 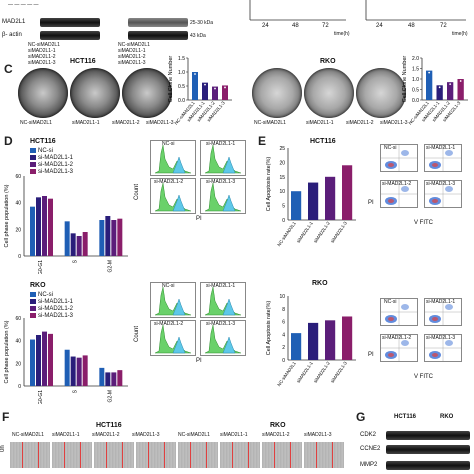 What do you see at coordinates (379, 26) in the screenshot?
I see `xtick-24-b: 24` at bounding box center [379, 26].